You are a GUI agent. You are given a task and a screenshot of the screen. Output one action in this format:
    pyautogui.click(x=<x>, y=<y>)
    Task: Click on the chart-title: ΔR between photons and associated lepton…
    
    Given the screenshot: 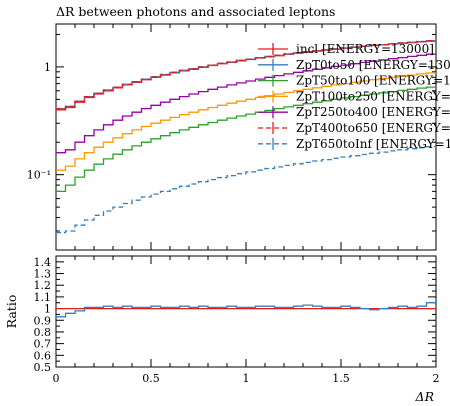 What is the action you would take?
    pyautogui.click(x=196, y=11)
    